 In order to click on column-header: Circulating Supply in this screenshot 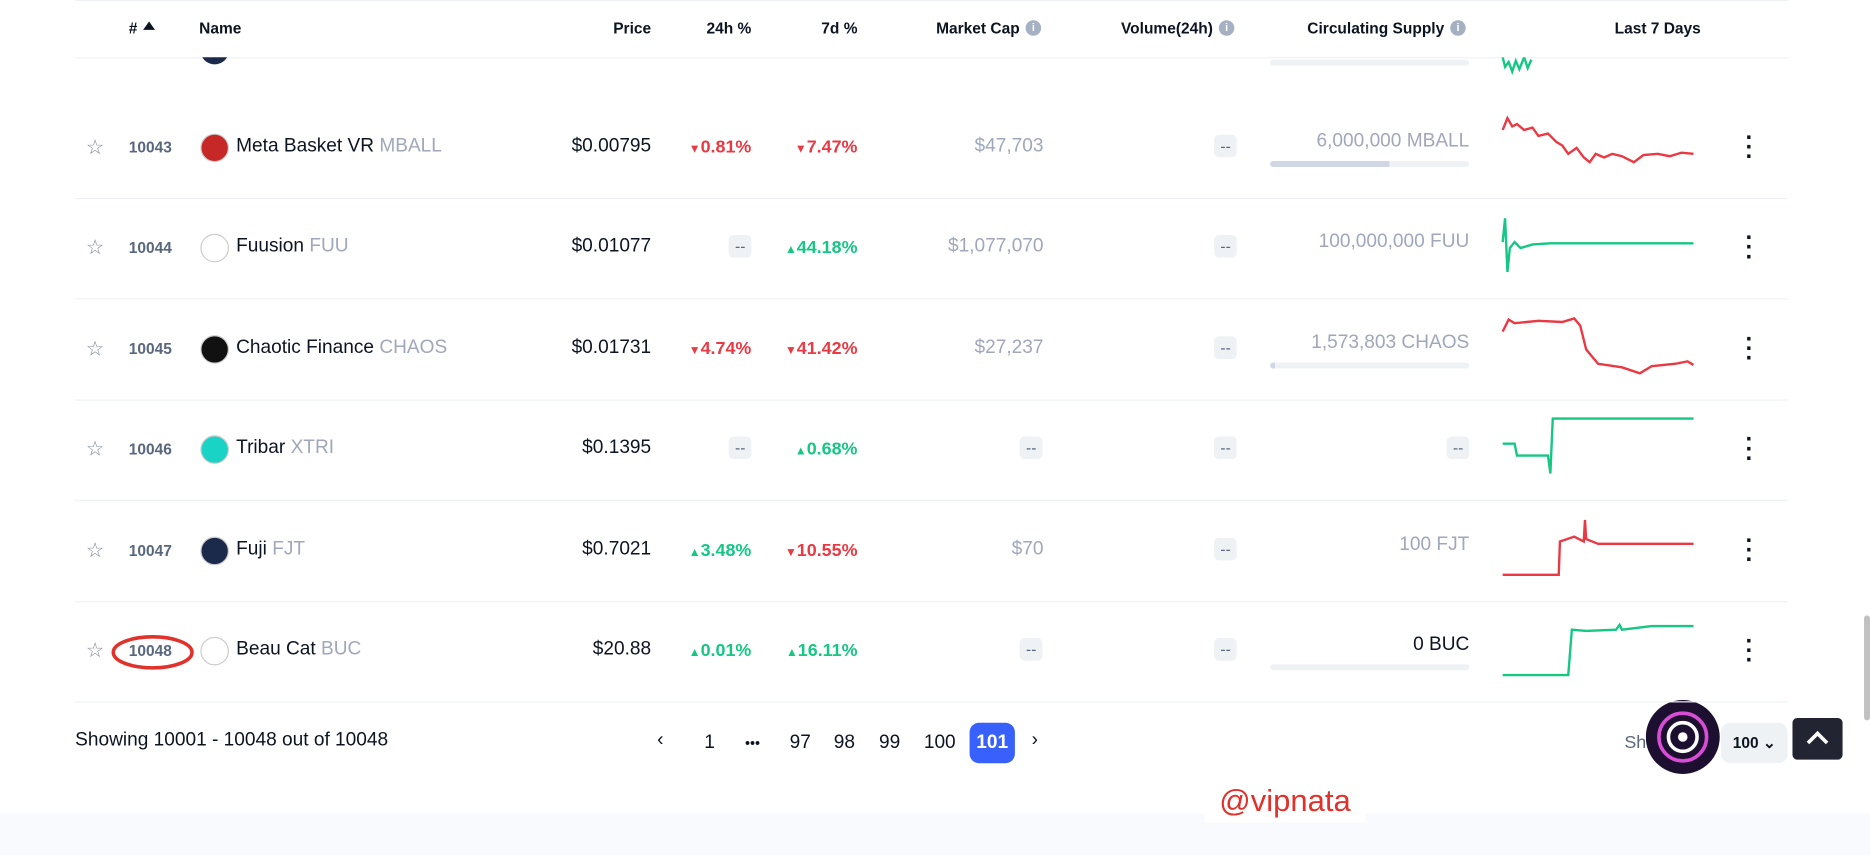, I will do `click(1376, 28)`.